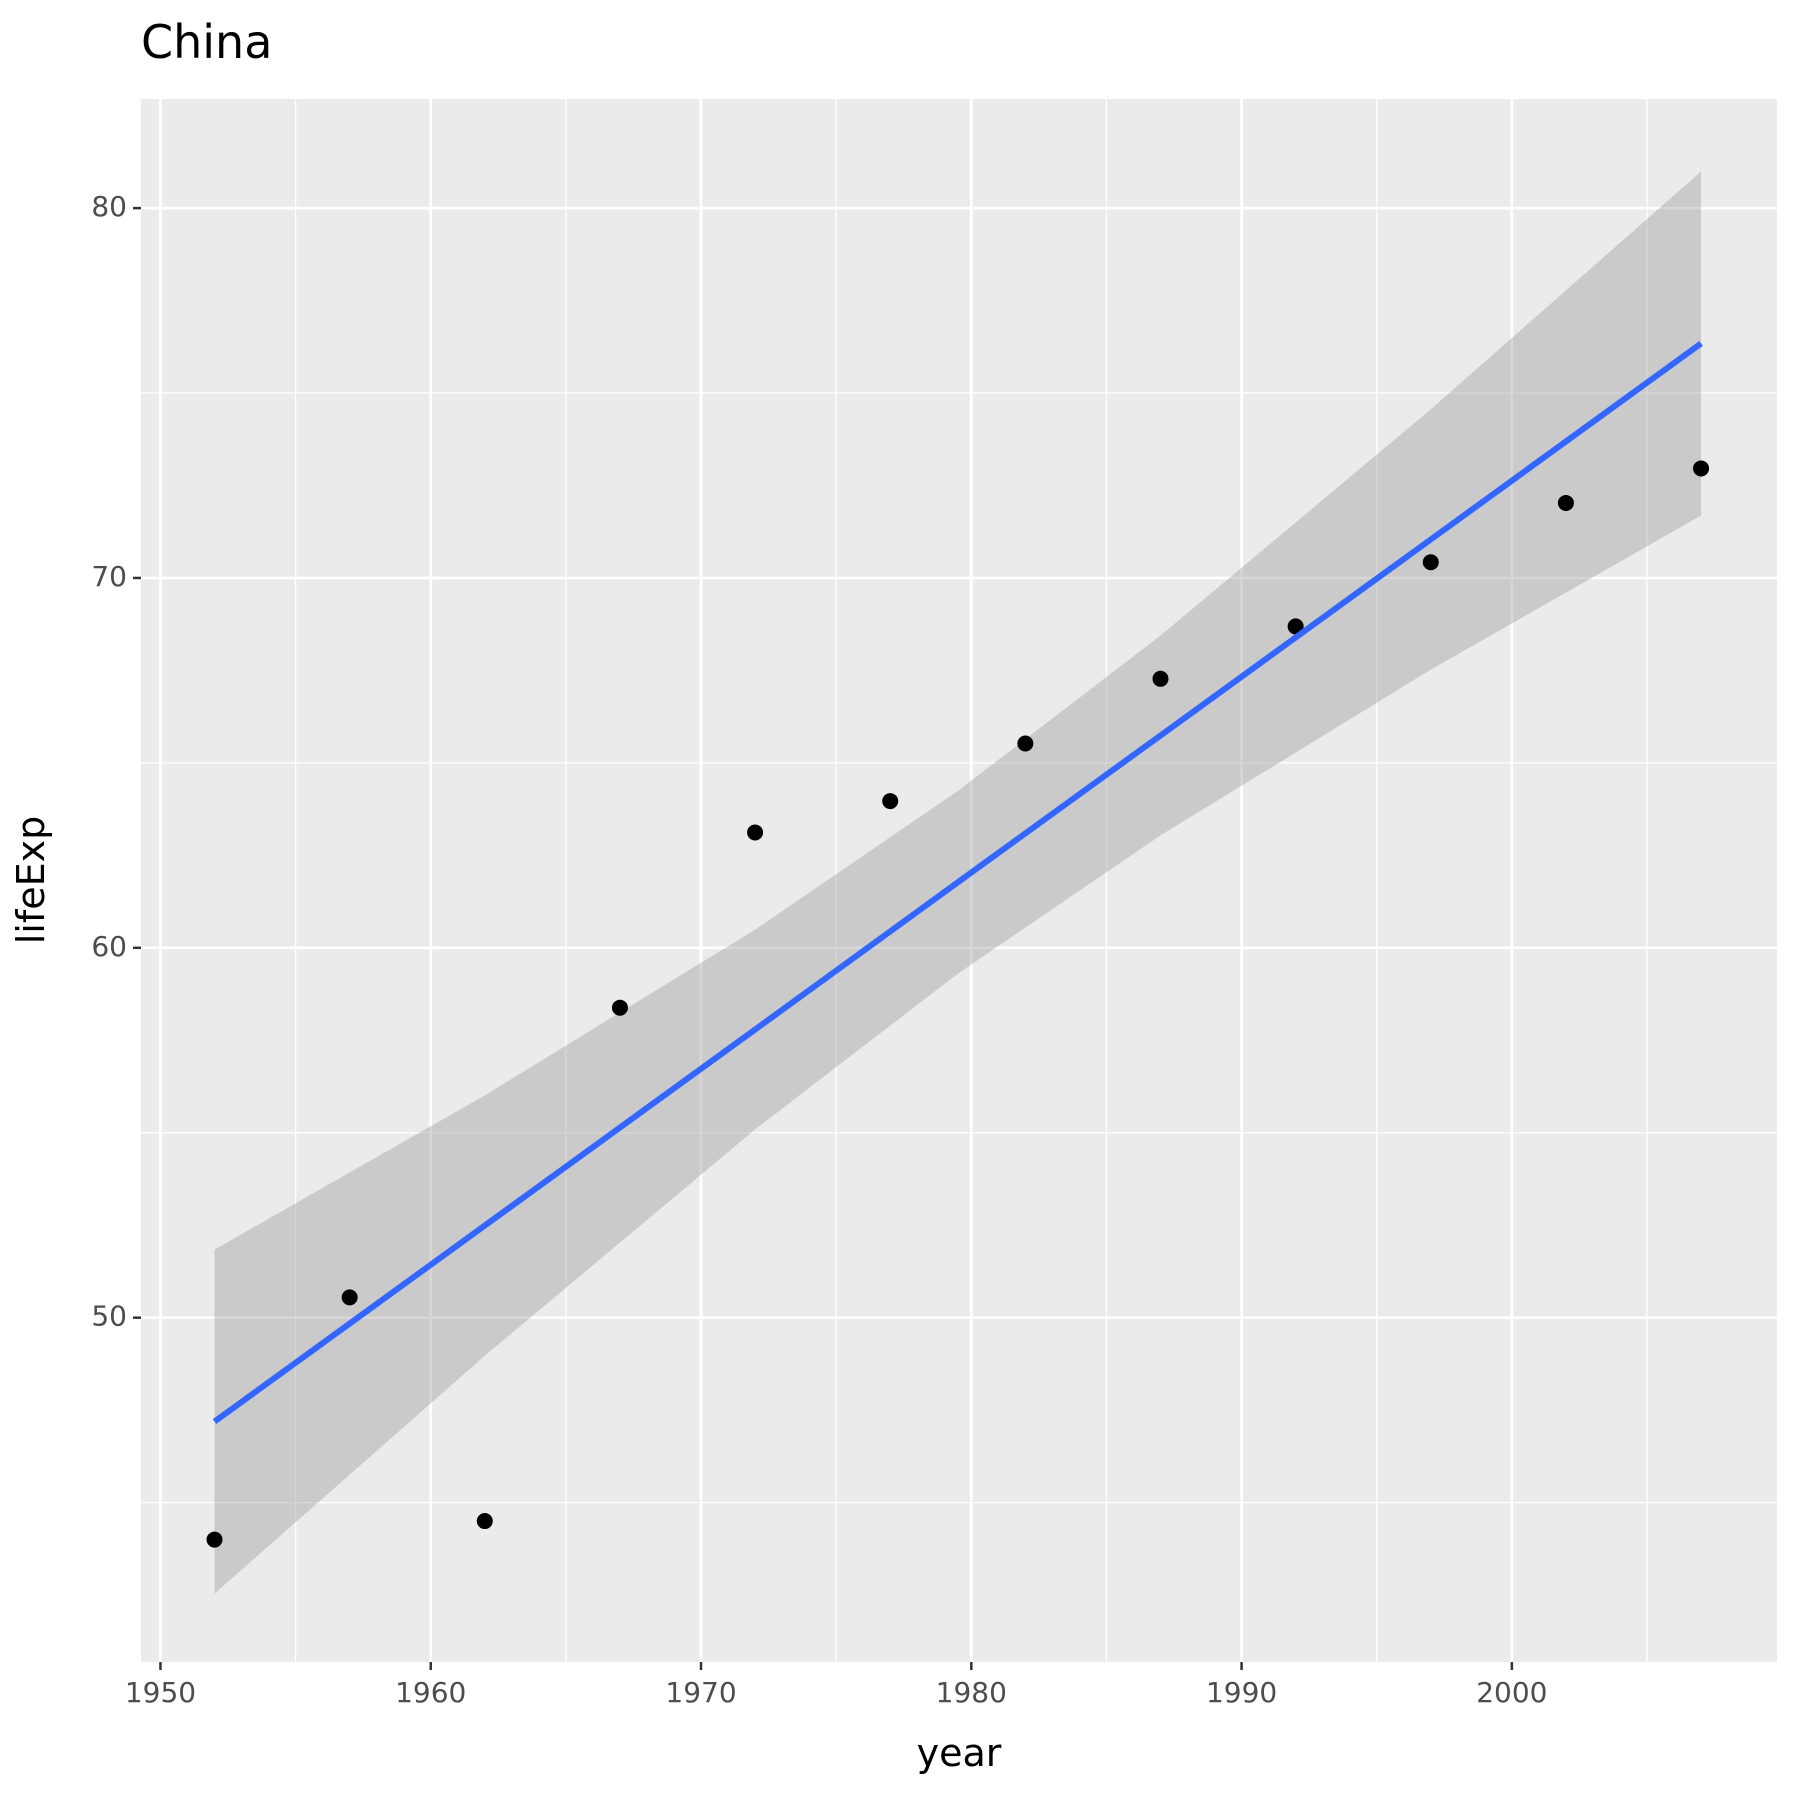  What do you see at coordinates (109, 206) in the screenshot?
I see `y-tick-label: 80` at bounding box center [109, 206].